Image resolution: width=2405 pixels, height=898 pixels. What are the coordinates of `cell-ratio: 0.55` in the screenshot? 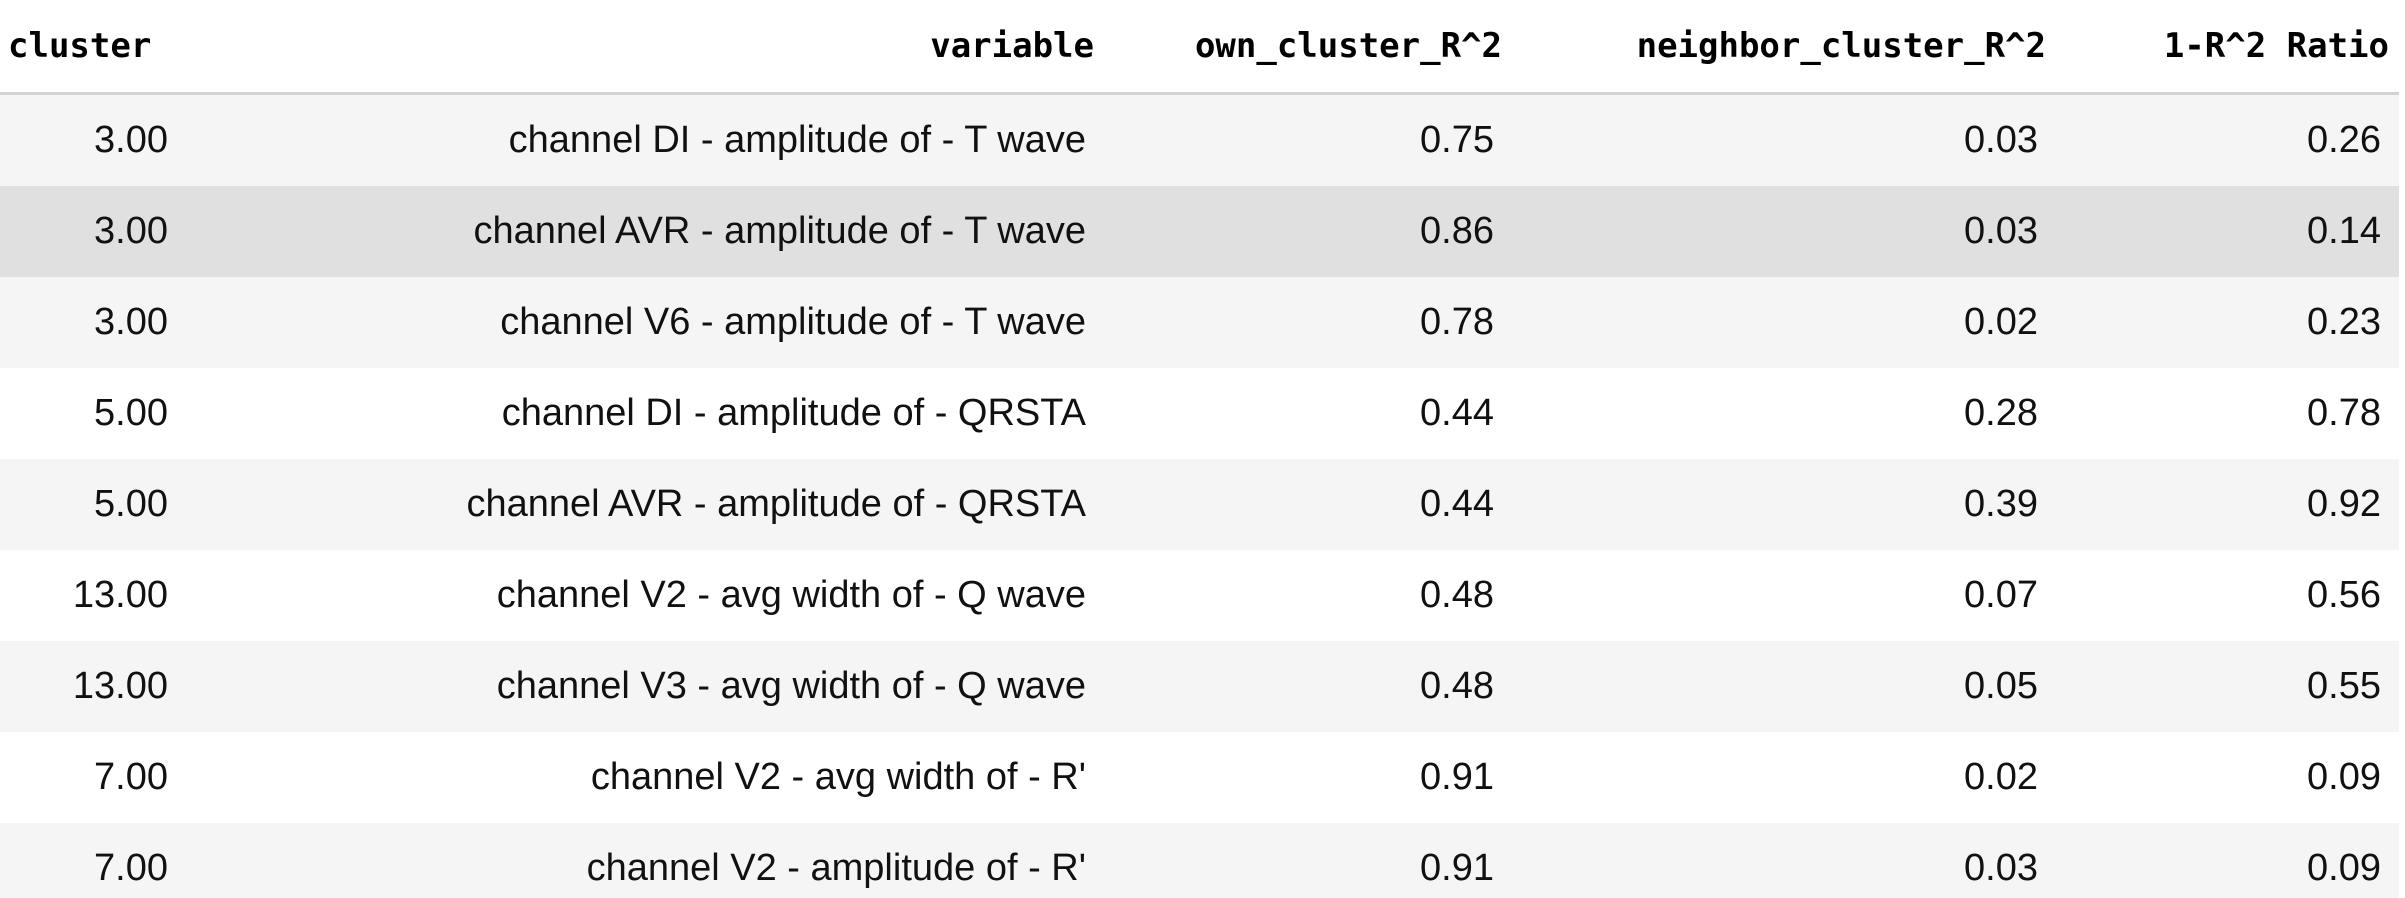 It's located at (2233, 686).